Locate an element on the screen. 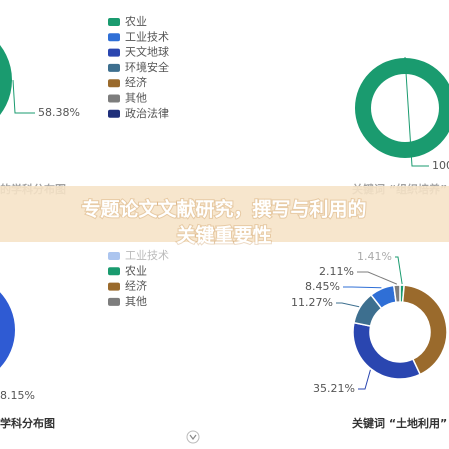  chart-title: 学科分布图 is located at coordinates (27, 423).